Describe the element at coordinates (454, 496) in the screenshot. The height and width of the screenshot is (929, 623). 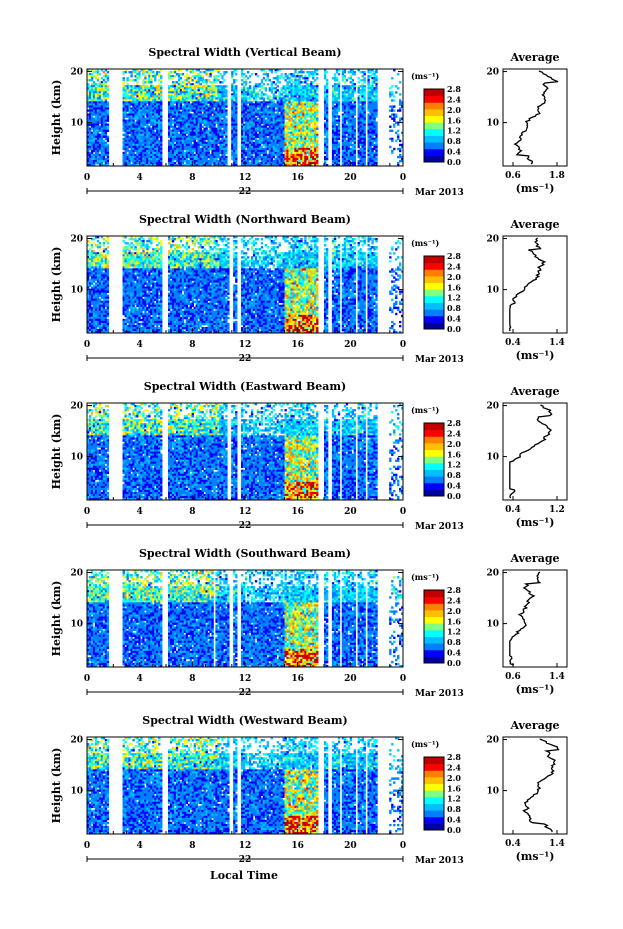
I see `colorbar-tick-label: 0.0` at that location.